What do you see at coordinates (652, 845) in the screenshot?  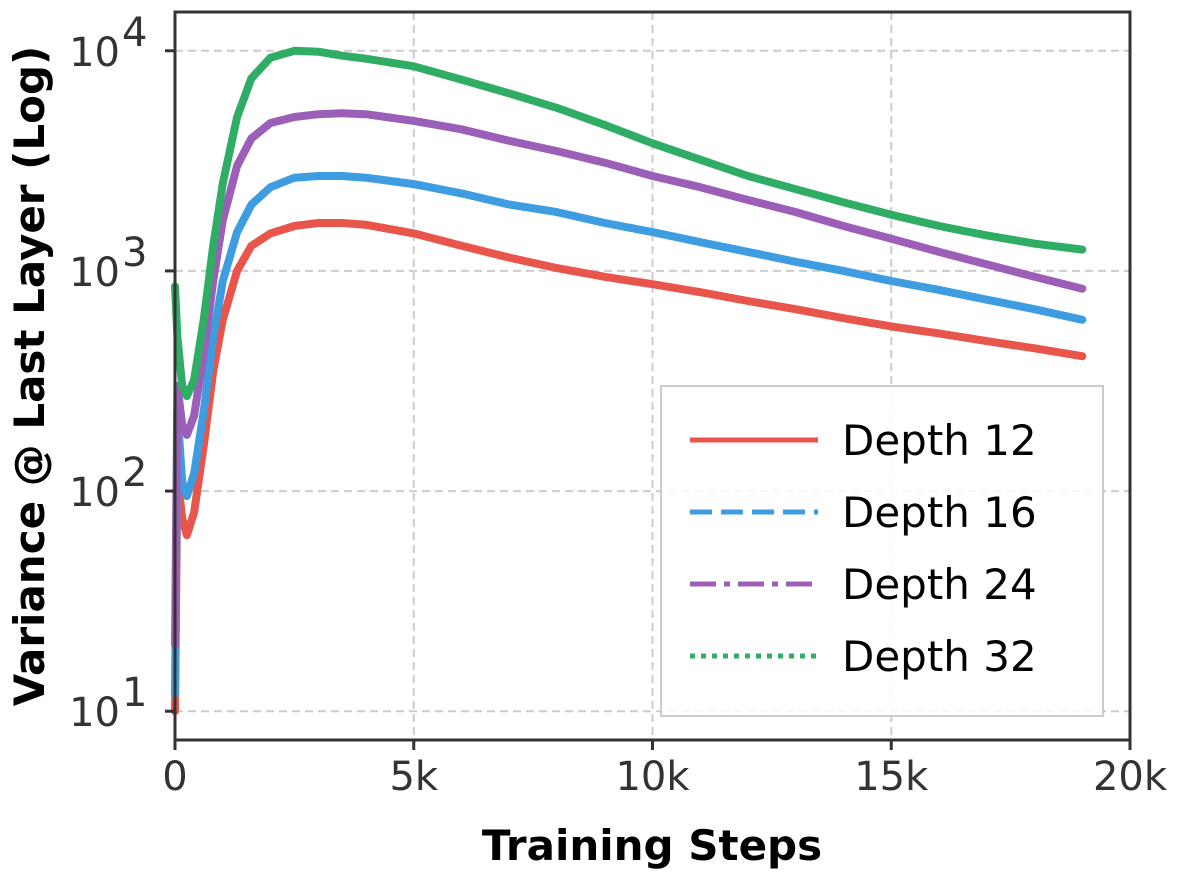 I see `x-axis-label: Training Steps` at bounding box center [652, 845].